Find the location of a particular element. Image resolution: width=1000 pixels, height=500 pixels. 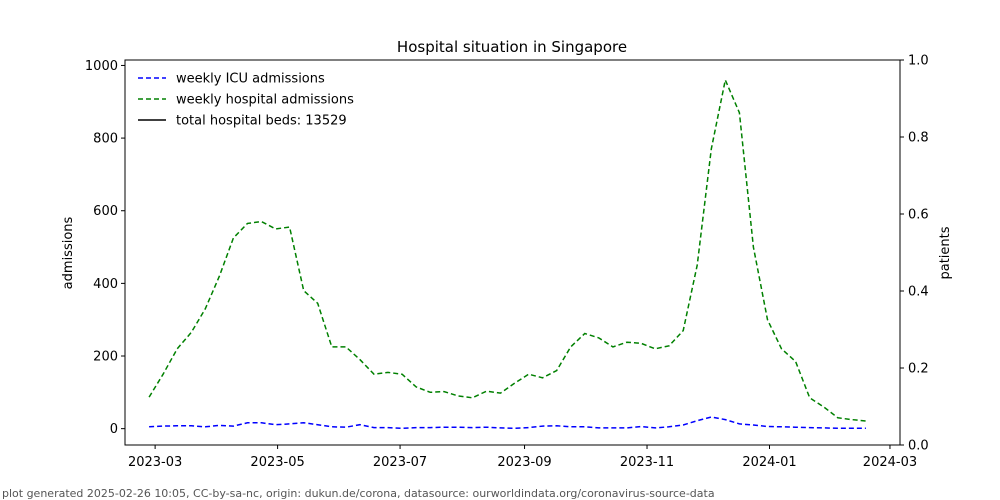

y2-tick-label: 0.4 is located at coordinates (918, 292).